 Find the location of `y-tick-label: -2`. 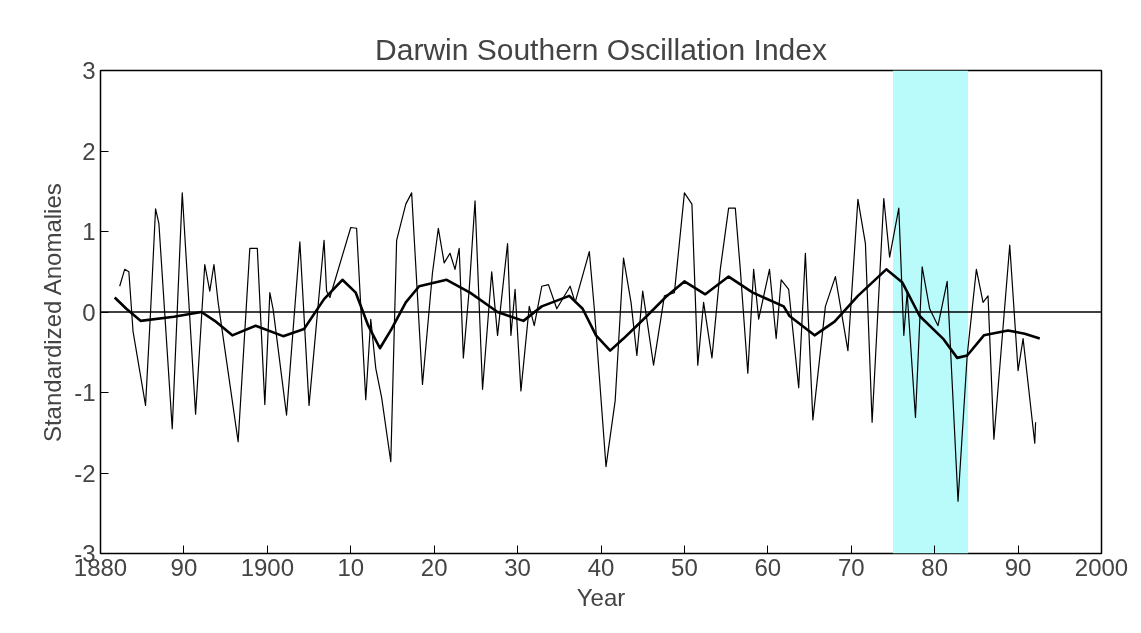

y-tick-label: -2 is located at coordinates (85, 473).